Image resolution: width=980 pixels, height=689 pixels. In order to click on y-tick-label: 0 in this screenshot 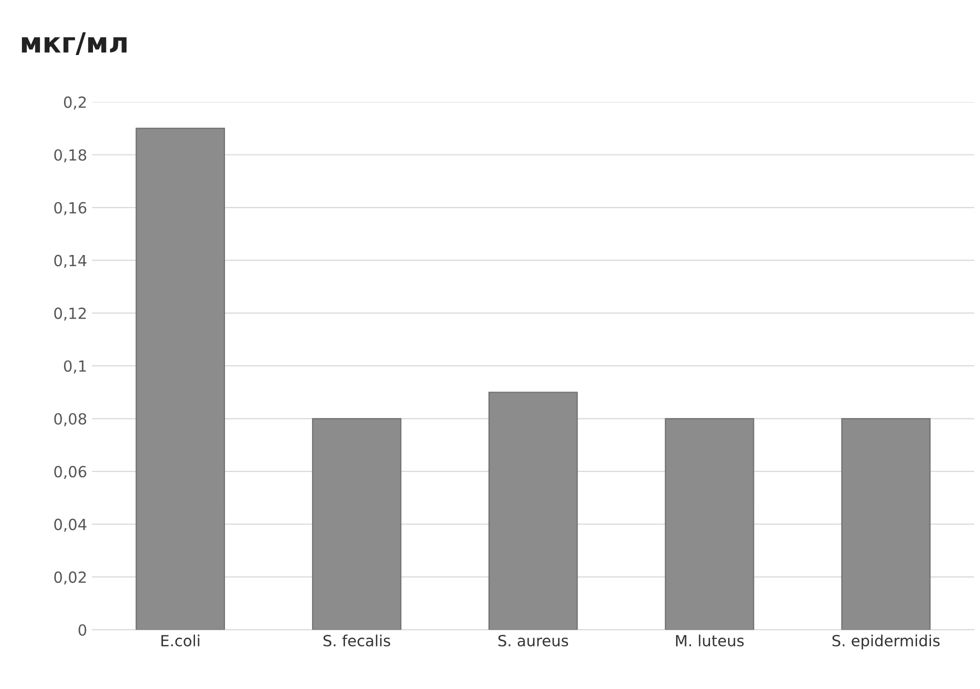, I will do `click(82, 630)`.